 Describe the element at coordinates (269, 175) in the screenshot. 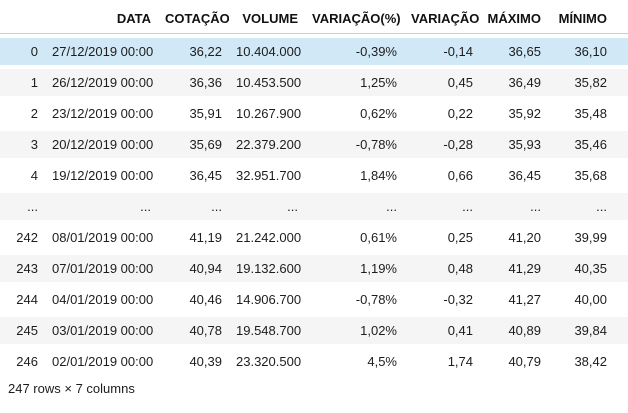

I see `table-cell: 32.951.700` at that location.